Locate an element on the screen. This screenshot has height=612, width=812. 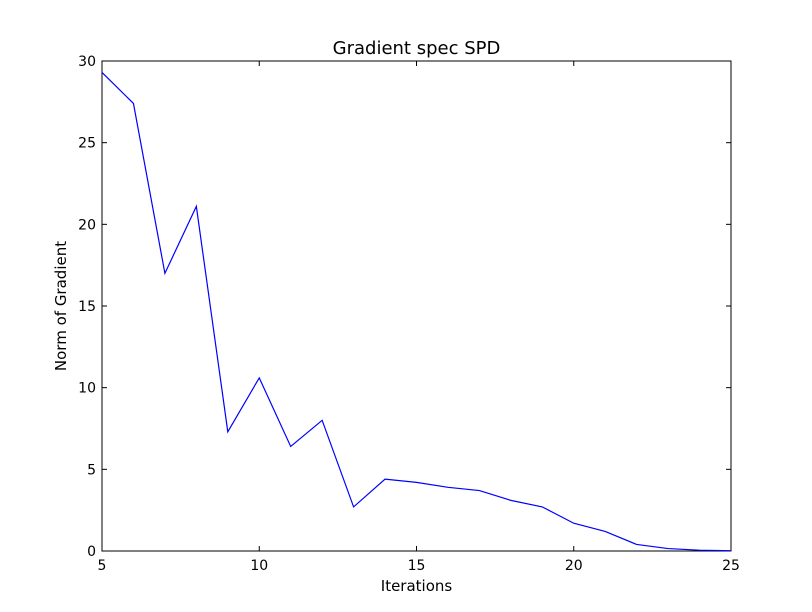
y-tick-label: 0 is located at coordinates (91, 552).